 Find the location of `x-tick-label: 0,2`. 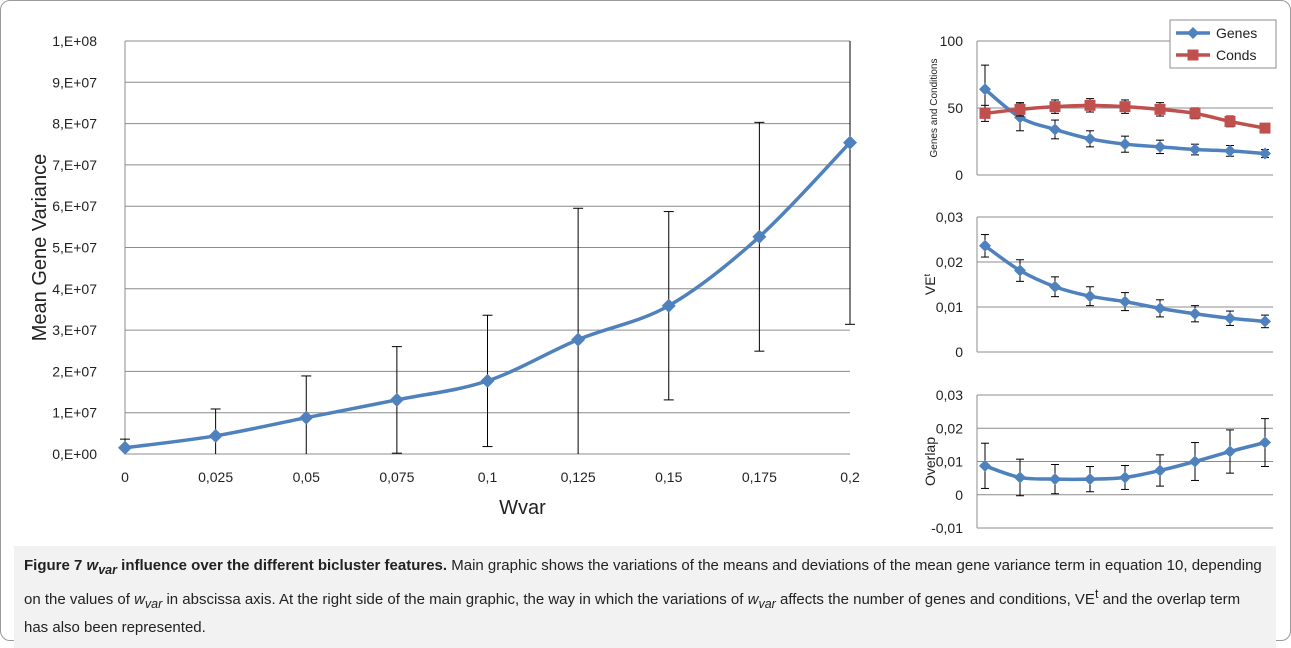

x-tick-label: 0,2 is located at coordinates (850, 477).